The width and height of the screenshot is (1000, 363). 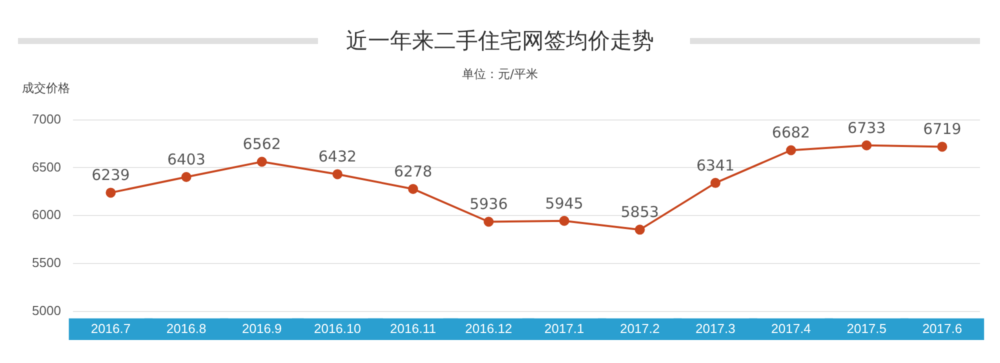 What do you see at coordinates (564, 203) in the screenshot?
I see `data-label: 5945` at bounding box center [564, 203].